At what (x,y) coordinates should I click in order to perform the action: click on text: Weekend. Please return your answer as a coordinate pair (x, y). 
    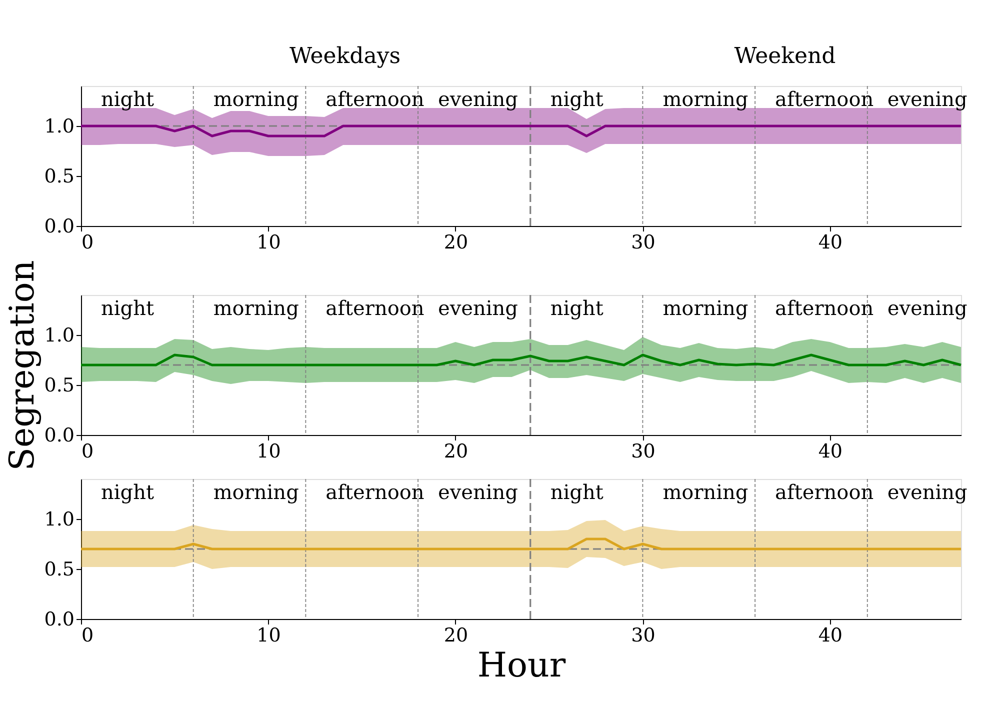
    Looking at the image, I should click on (785, 56).